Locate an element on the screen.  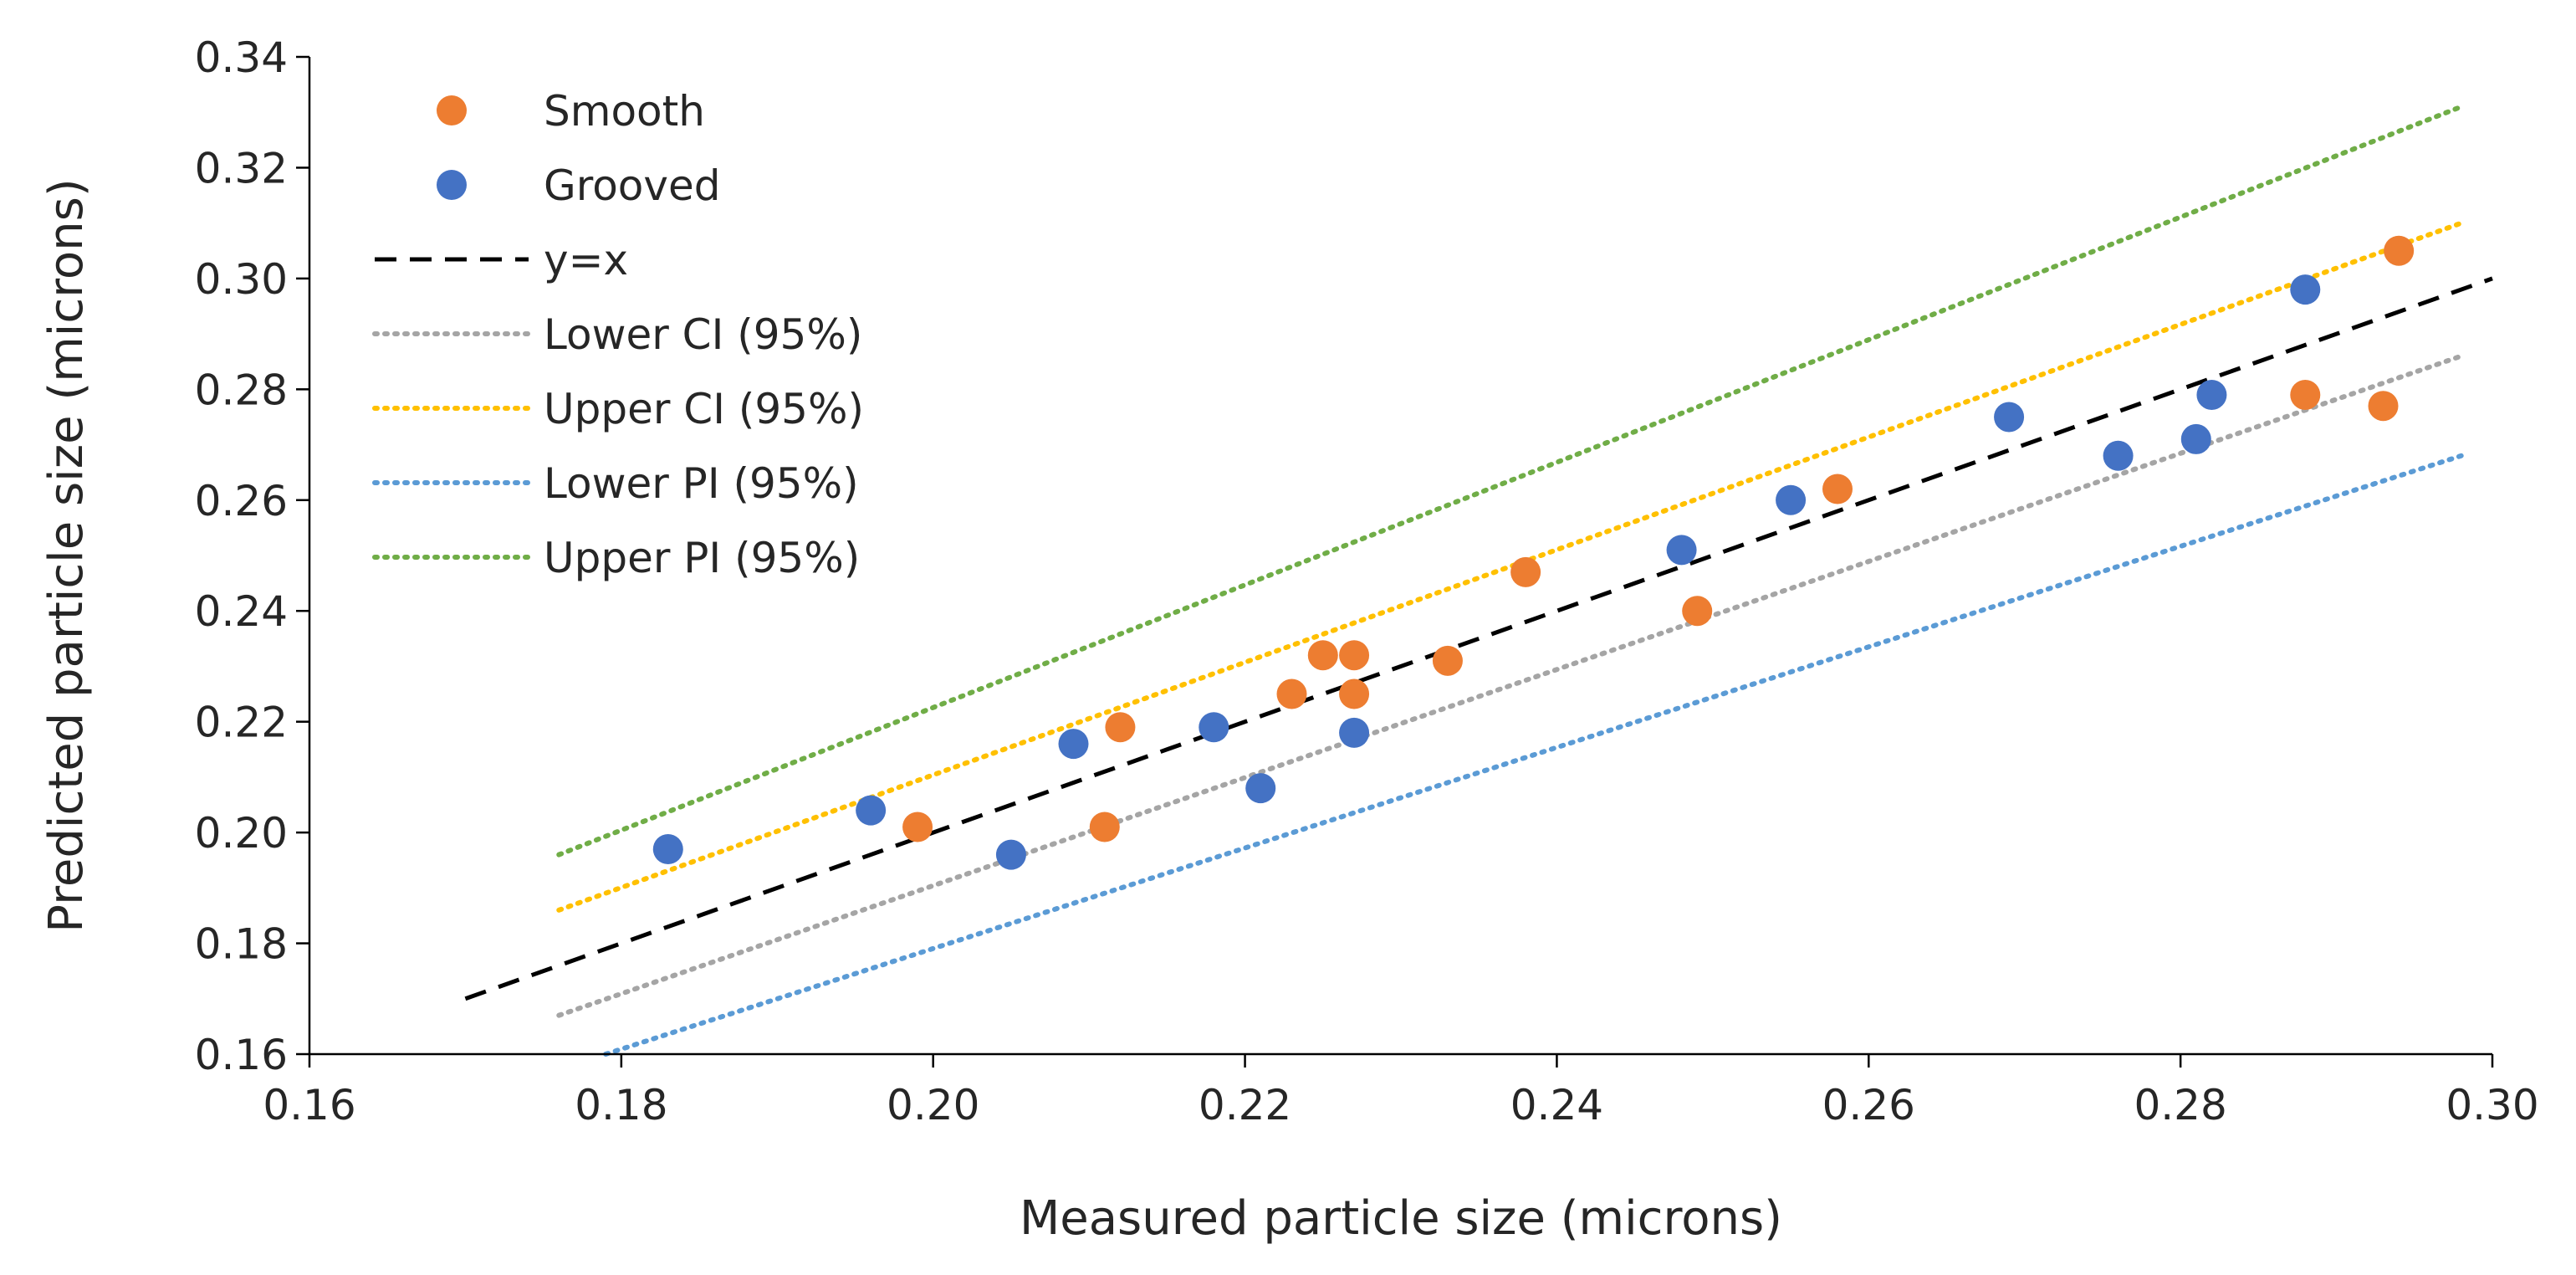
legend-label-lower-ci-95: Lower CI (95%) is located at coordinates (703, 334).